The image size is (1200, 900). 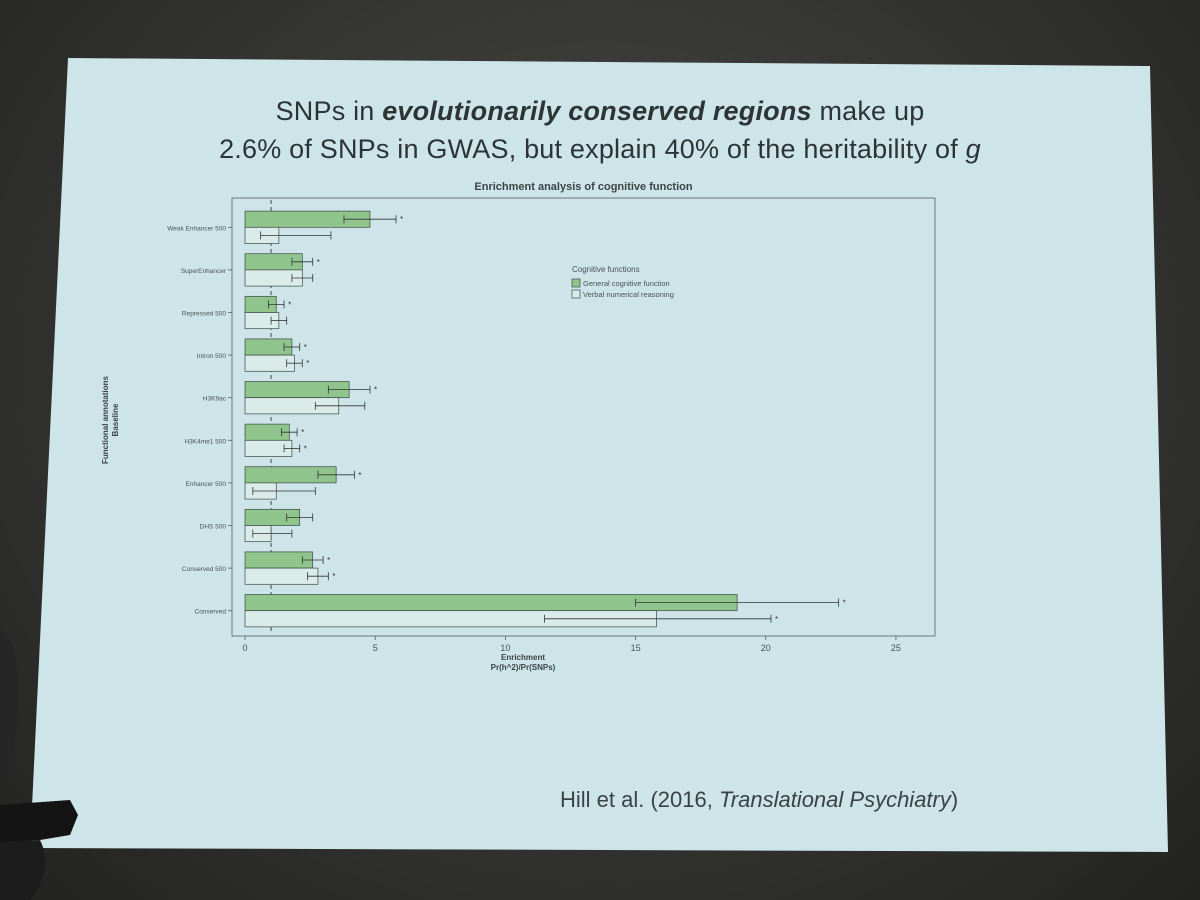 I want to click on title-text: SNPs in, so click(x=329, y=111).